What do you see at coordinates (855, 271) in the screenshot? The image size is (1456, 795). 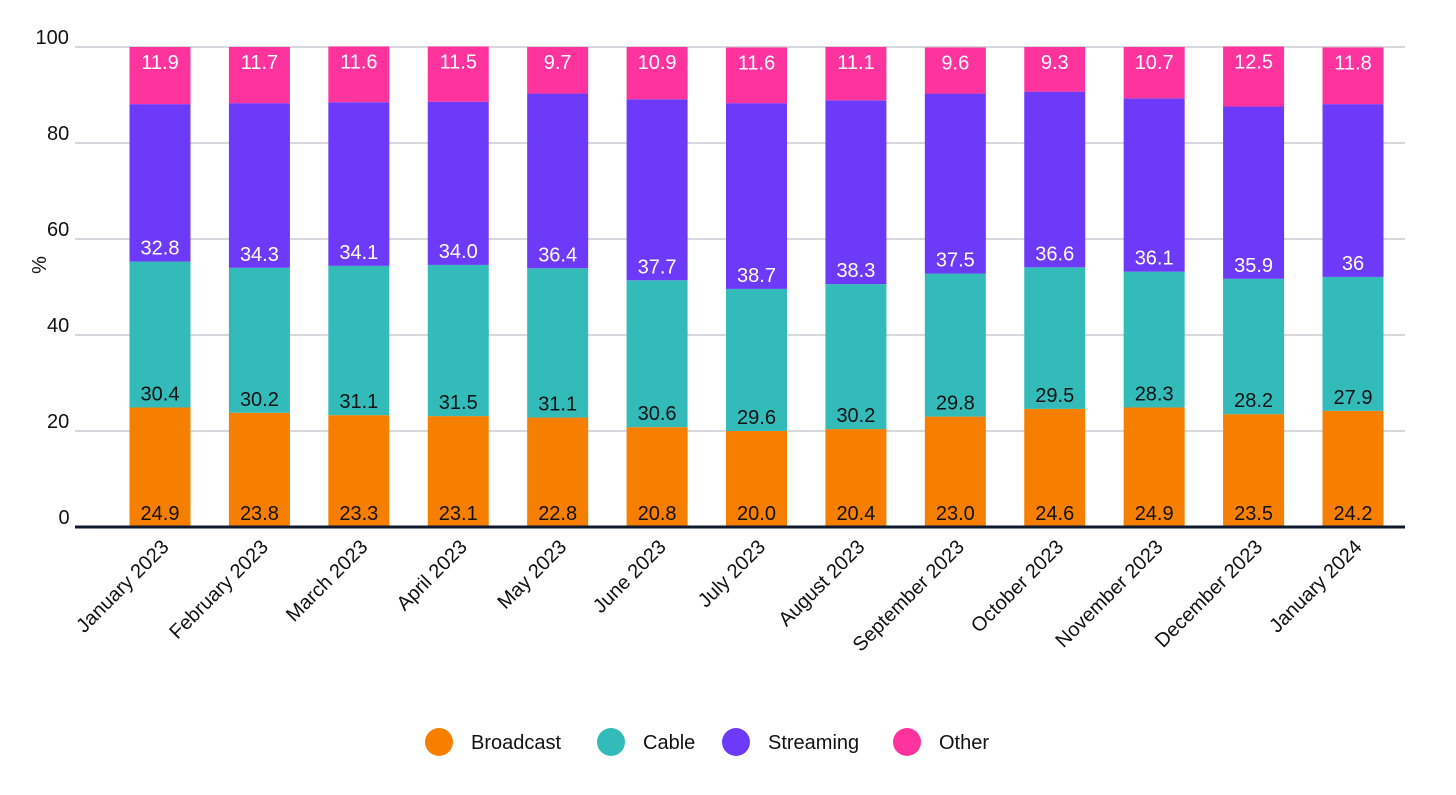 I see `data-label-streaming: 38.3` at bounding box center [855, 271].